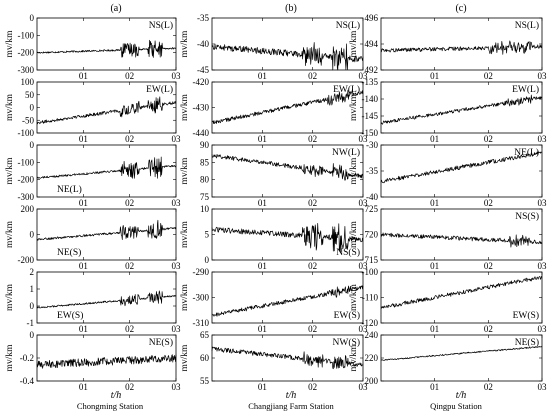 The image size is (550, 416). I want to click on y-tick-label-b-6-0: 55, so click(205, 381).